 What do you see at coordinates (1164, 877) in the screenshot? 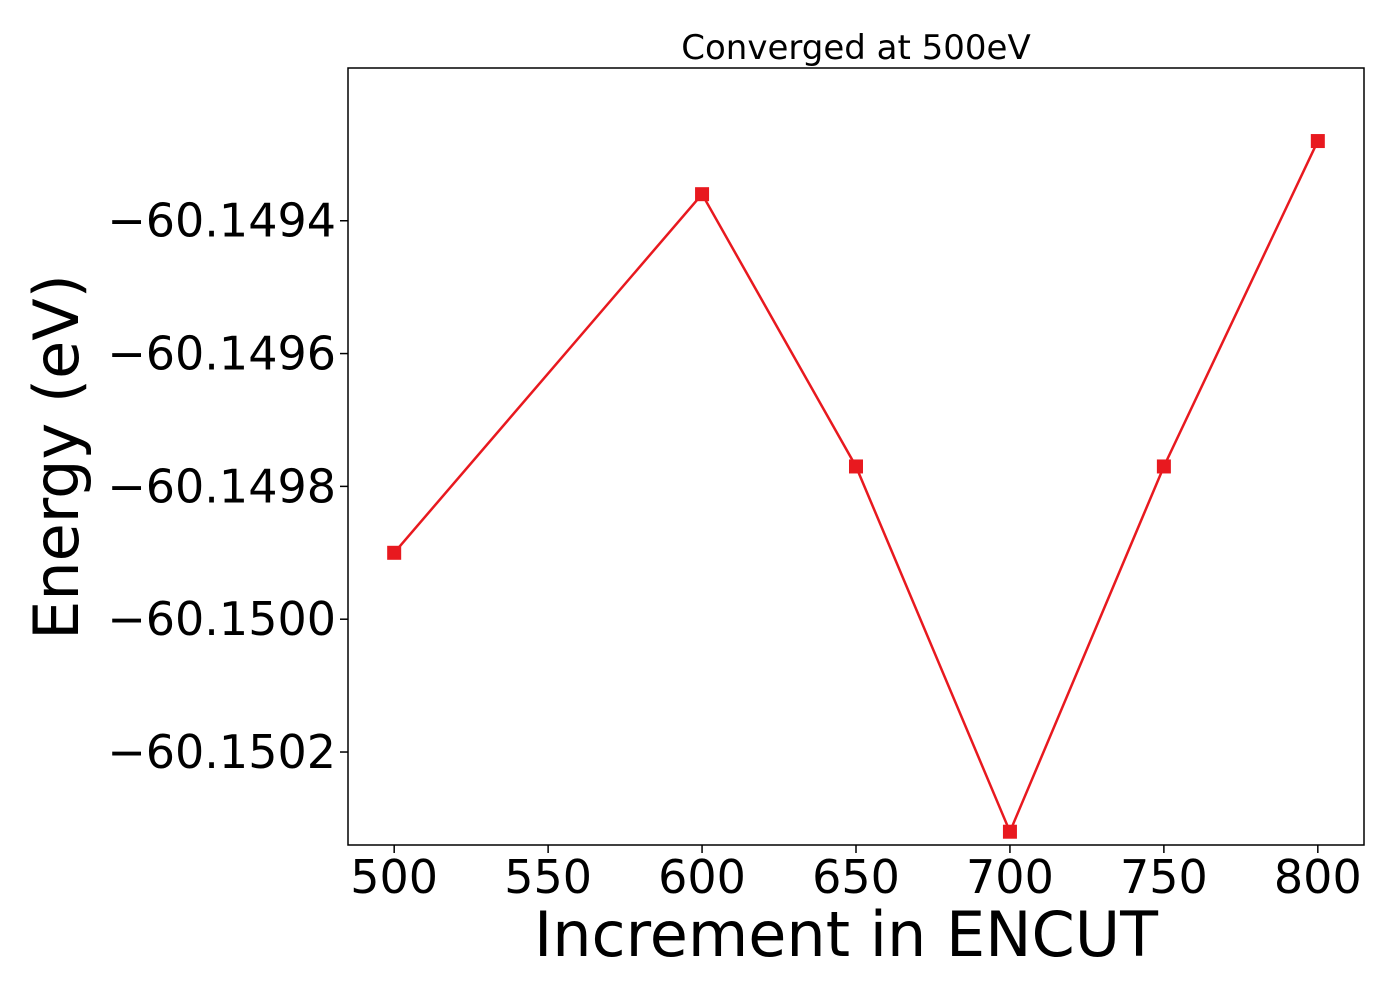
I see `x-tick-label: 750` at bounding box center [1164, 877].